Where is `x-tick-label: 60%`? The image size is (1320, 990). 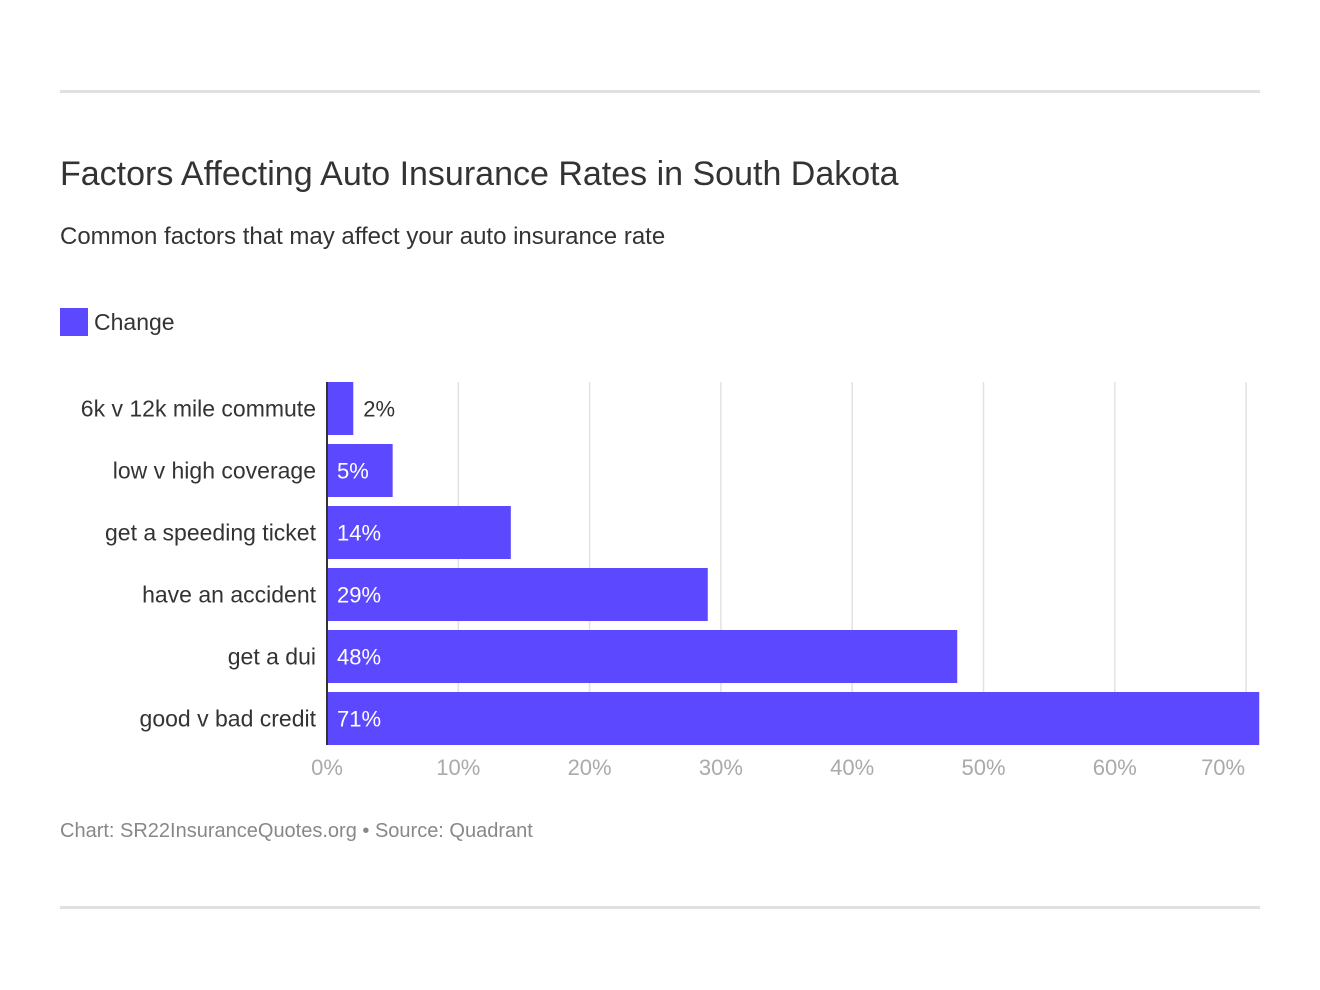 x-tick-label: 60% is located at coordinates (1115, 767).